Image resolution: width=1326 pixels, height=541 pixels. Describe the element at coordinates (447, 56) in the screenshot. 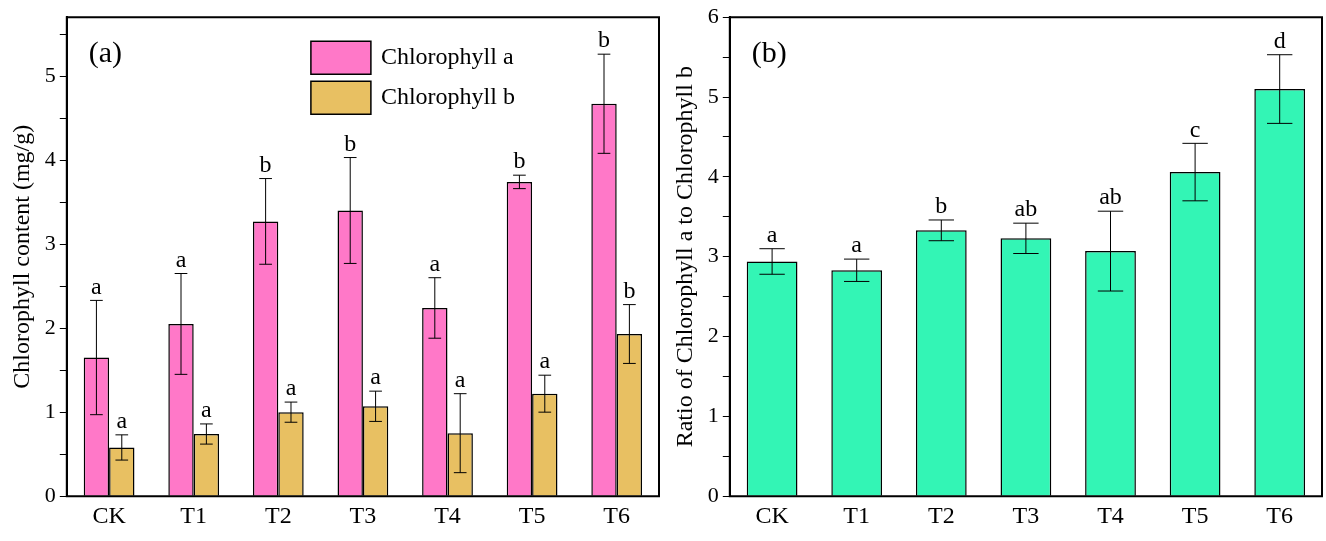

I see `legend-label: Chlorophyll a` at that location.